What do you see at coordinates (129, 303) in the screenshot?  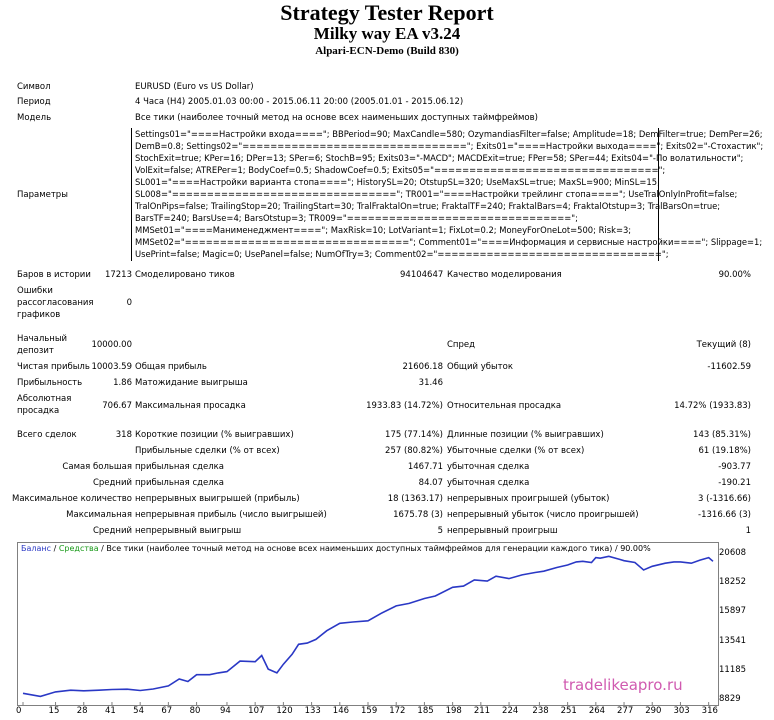 I see `errors-value: 0` at bounding box center [129, 303].